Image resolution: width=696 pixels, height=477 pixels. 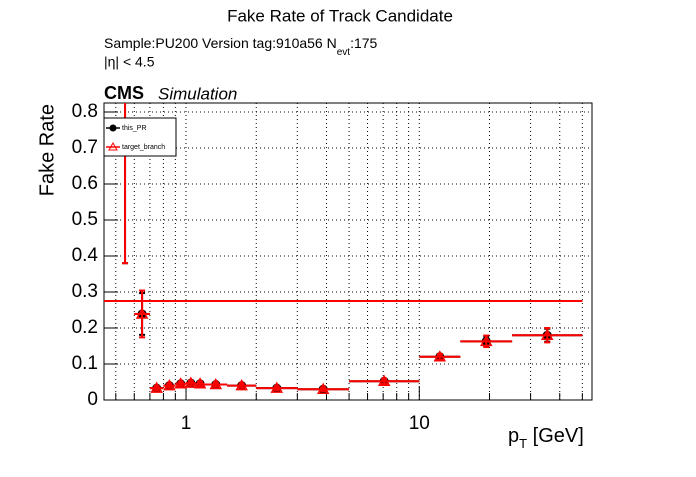 I want to click on y-tick-label: 0.8, so click(x=85, y=111).